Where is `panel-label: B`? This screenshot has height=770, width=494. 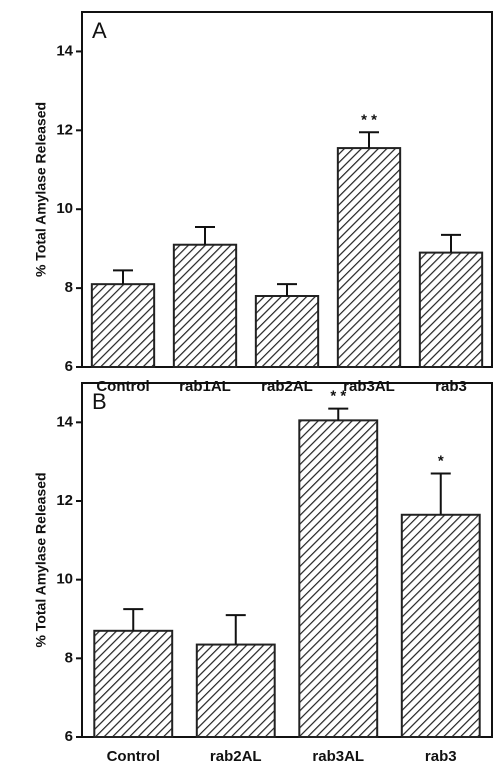 panel-label: B is located at coordinates (99, 401).